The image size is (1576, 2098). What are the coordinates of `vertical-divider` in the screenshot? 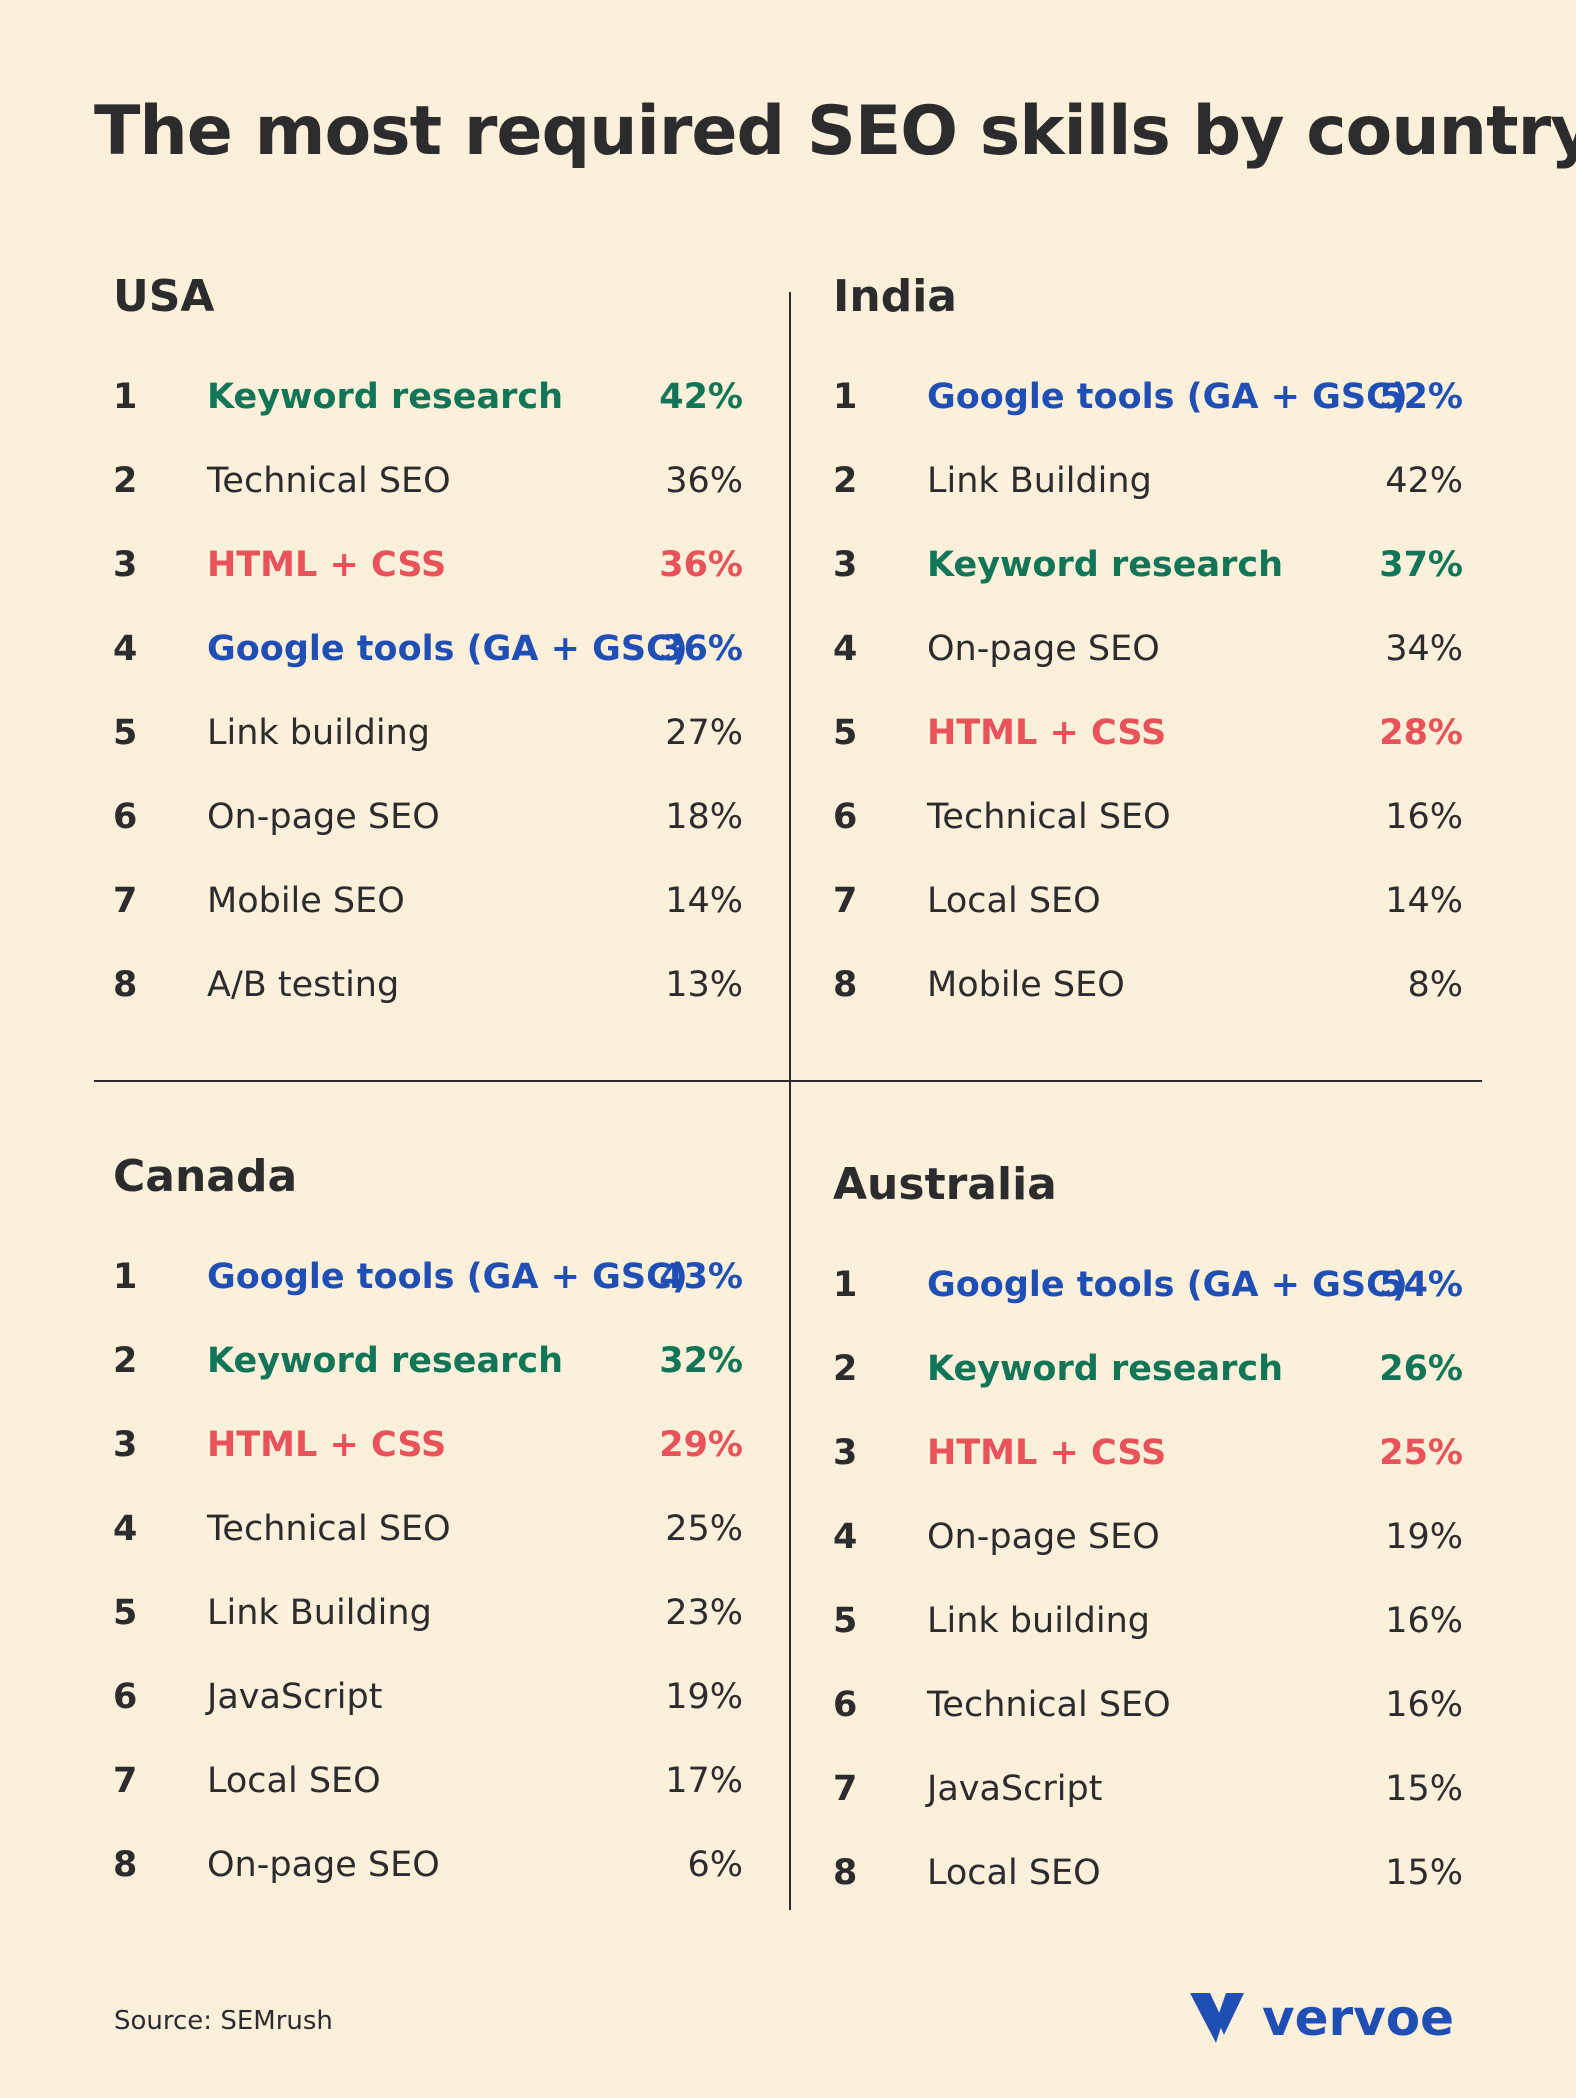 It's located at (790, 1101).